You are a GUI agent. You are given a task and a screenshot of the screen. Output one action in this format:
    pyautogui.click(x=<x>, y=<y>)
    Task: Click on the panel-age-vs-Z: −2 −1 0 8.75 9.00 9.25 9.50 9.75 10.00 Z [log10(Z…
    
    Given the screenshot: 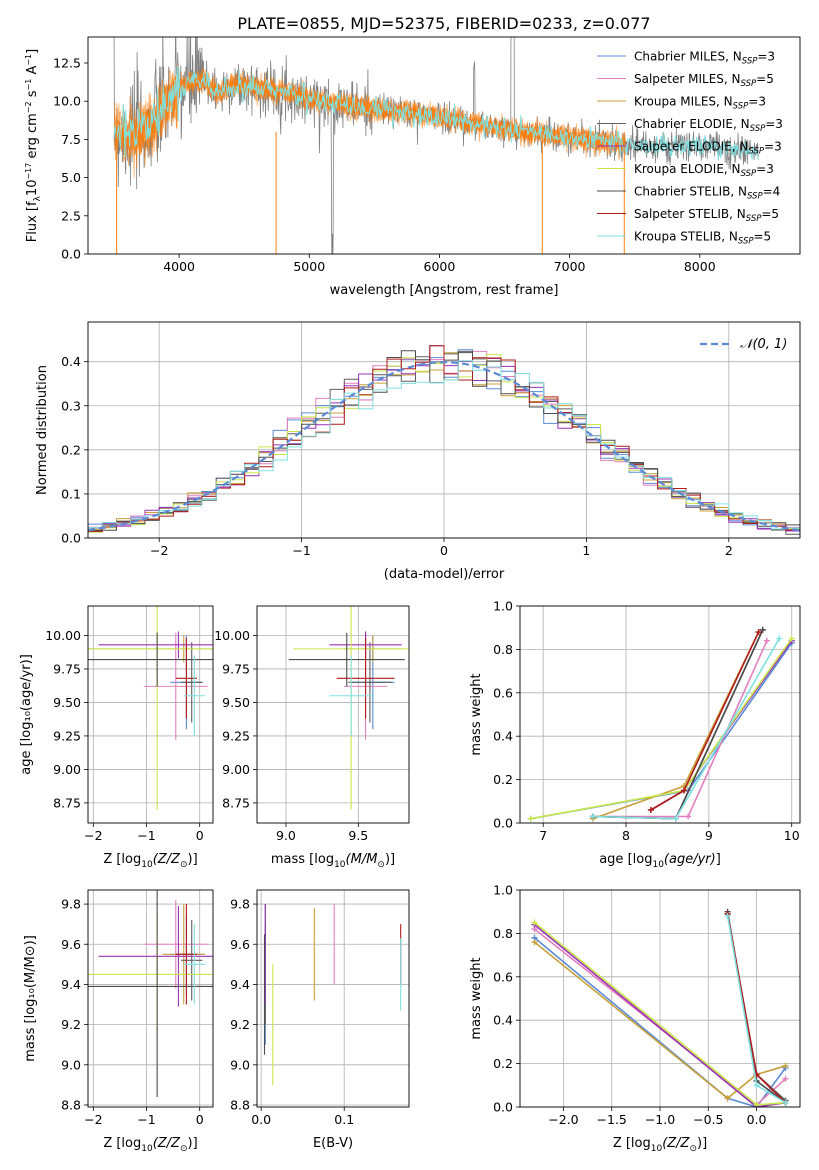 What is the action you would take?
    pyautogui.click(x=116, y=737)
    